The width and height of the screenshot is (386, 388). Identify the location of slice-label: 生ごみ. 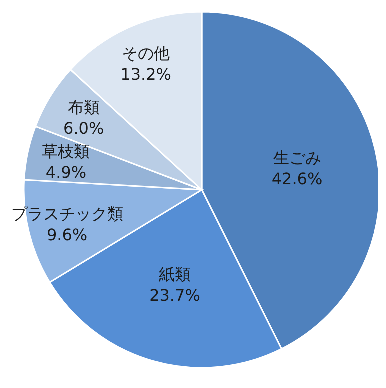
(297, 158).